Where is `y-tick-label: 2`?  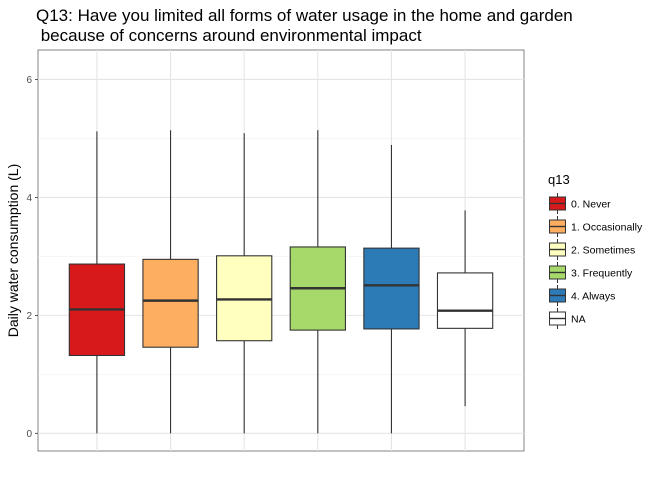 y-tick-label: 2 is located at coordinates (29, 316).